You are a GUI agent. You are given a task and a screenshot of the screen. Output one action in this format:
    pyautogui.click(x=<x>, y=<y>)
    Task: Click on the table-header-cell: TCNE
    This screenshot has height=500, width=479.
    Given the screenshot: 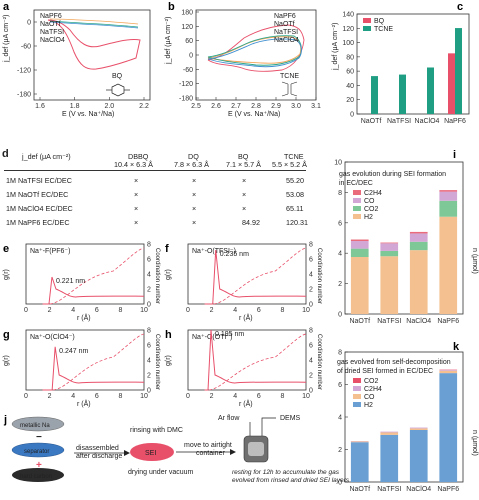 What is the action you would take?
    pyautogui.click(x=294, y=156)
    